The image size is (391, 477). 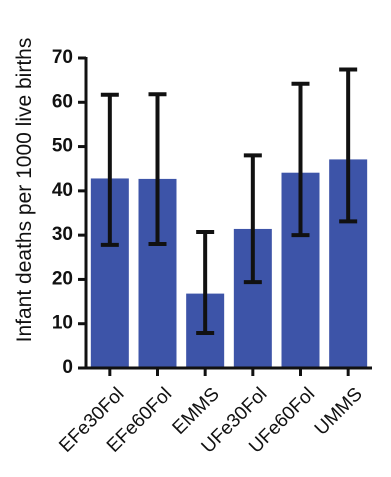 I want to click on y-tick-label-70: 70, so click(x=62, y=57).